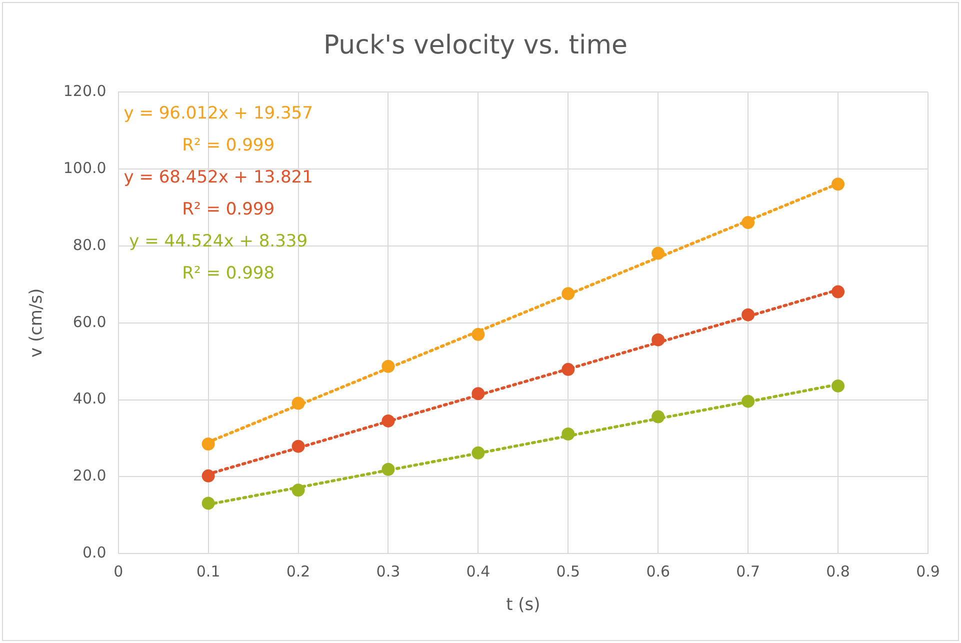 This screenshot has height=643, width=961. What do you see at coordinates (568, 571) in the screenshot?
I see `x-tick-label: 0.5` at bounding box center [568, 571].